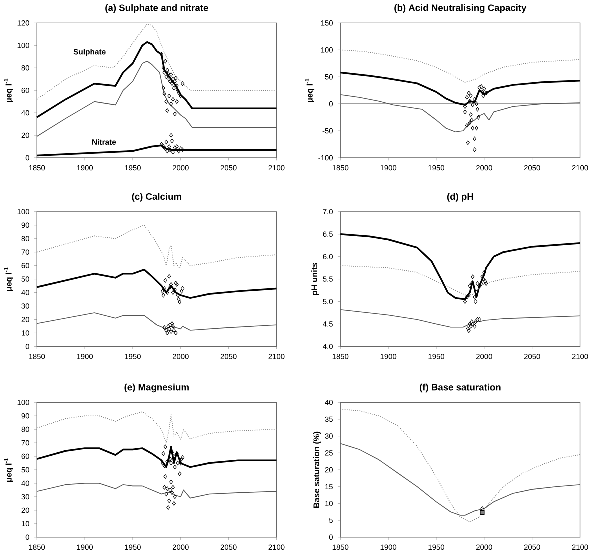  Describe the element at coordinates (157, 8) in the screenshot. I see `chart-title: (a) Sulphate and nitrate` at that location.